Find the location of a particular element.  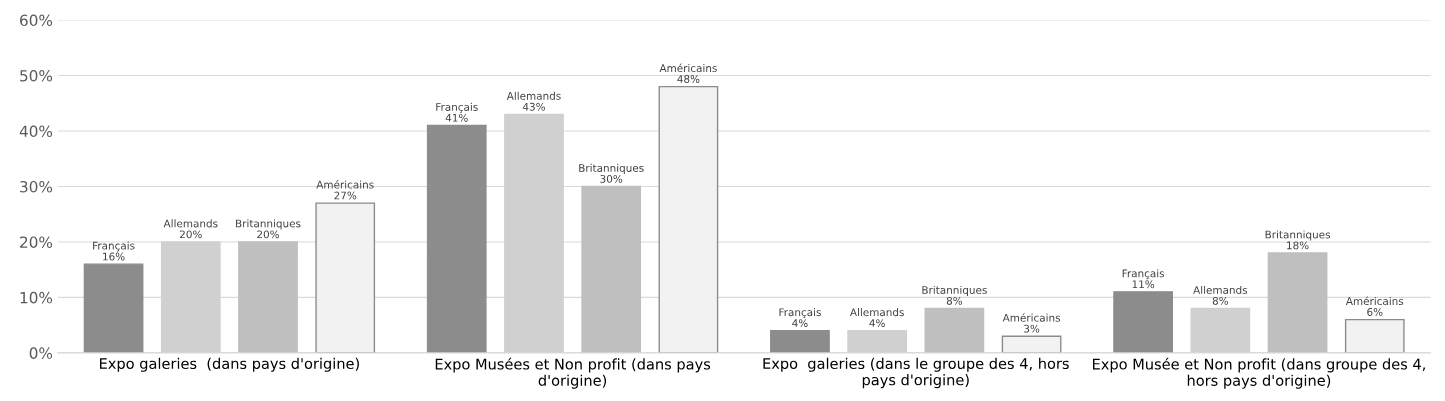

data-label: 16% is located at coordinates (114, 256).